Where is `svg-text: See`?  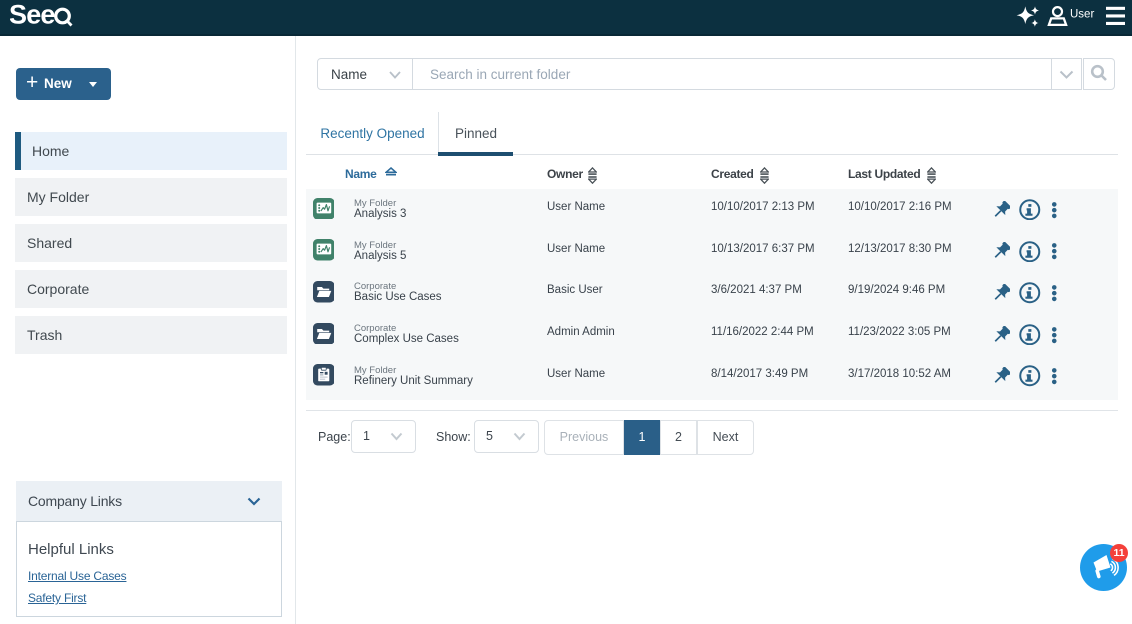
svg-text: See is located at coordinates (32, 15).